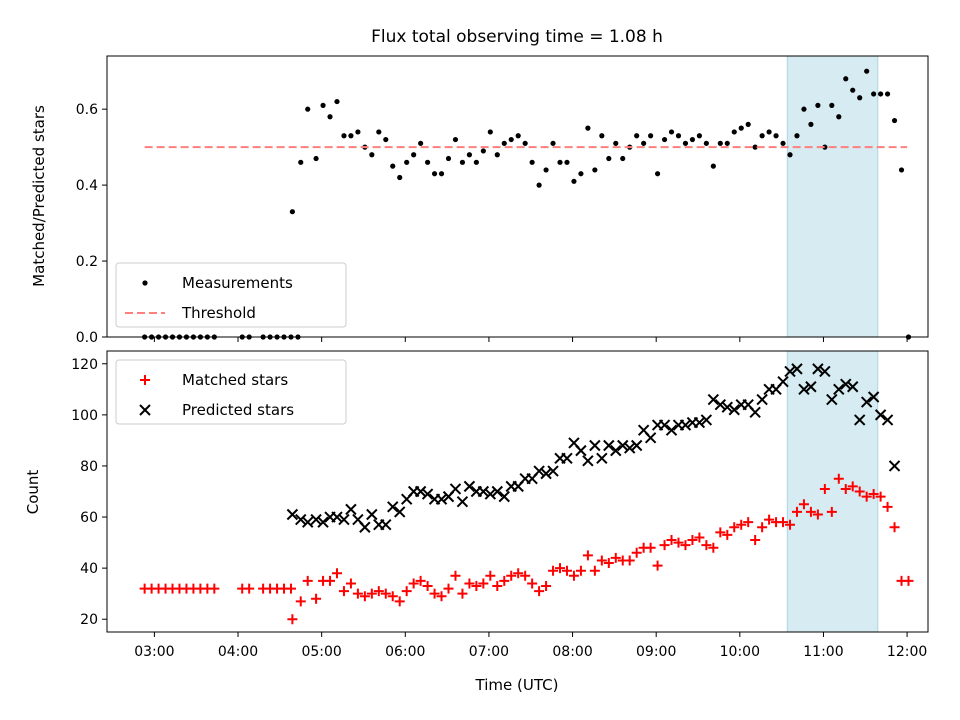 Image resolution: width=960 pixels, height=720 pixels. What do you see at coordinates (231, 295) in the screenshot?
I see `top-legend: Measurements Threshold` at bounding box center [231, 295].